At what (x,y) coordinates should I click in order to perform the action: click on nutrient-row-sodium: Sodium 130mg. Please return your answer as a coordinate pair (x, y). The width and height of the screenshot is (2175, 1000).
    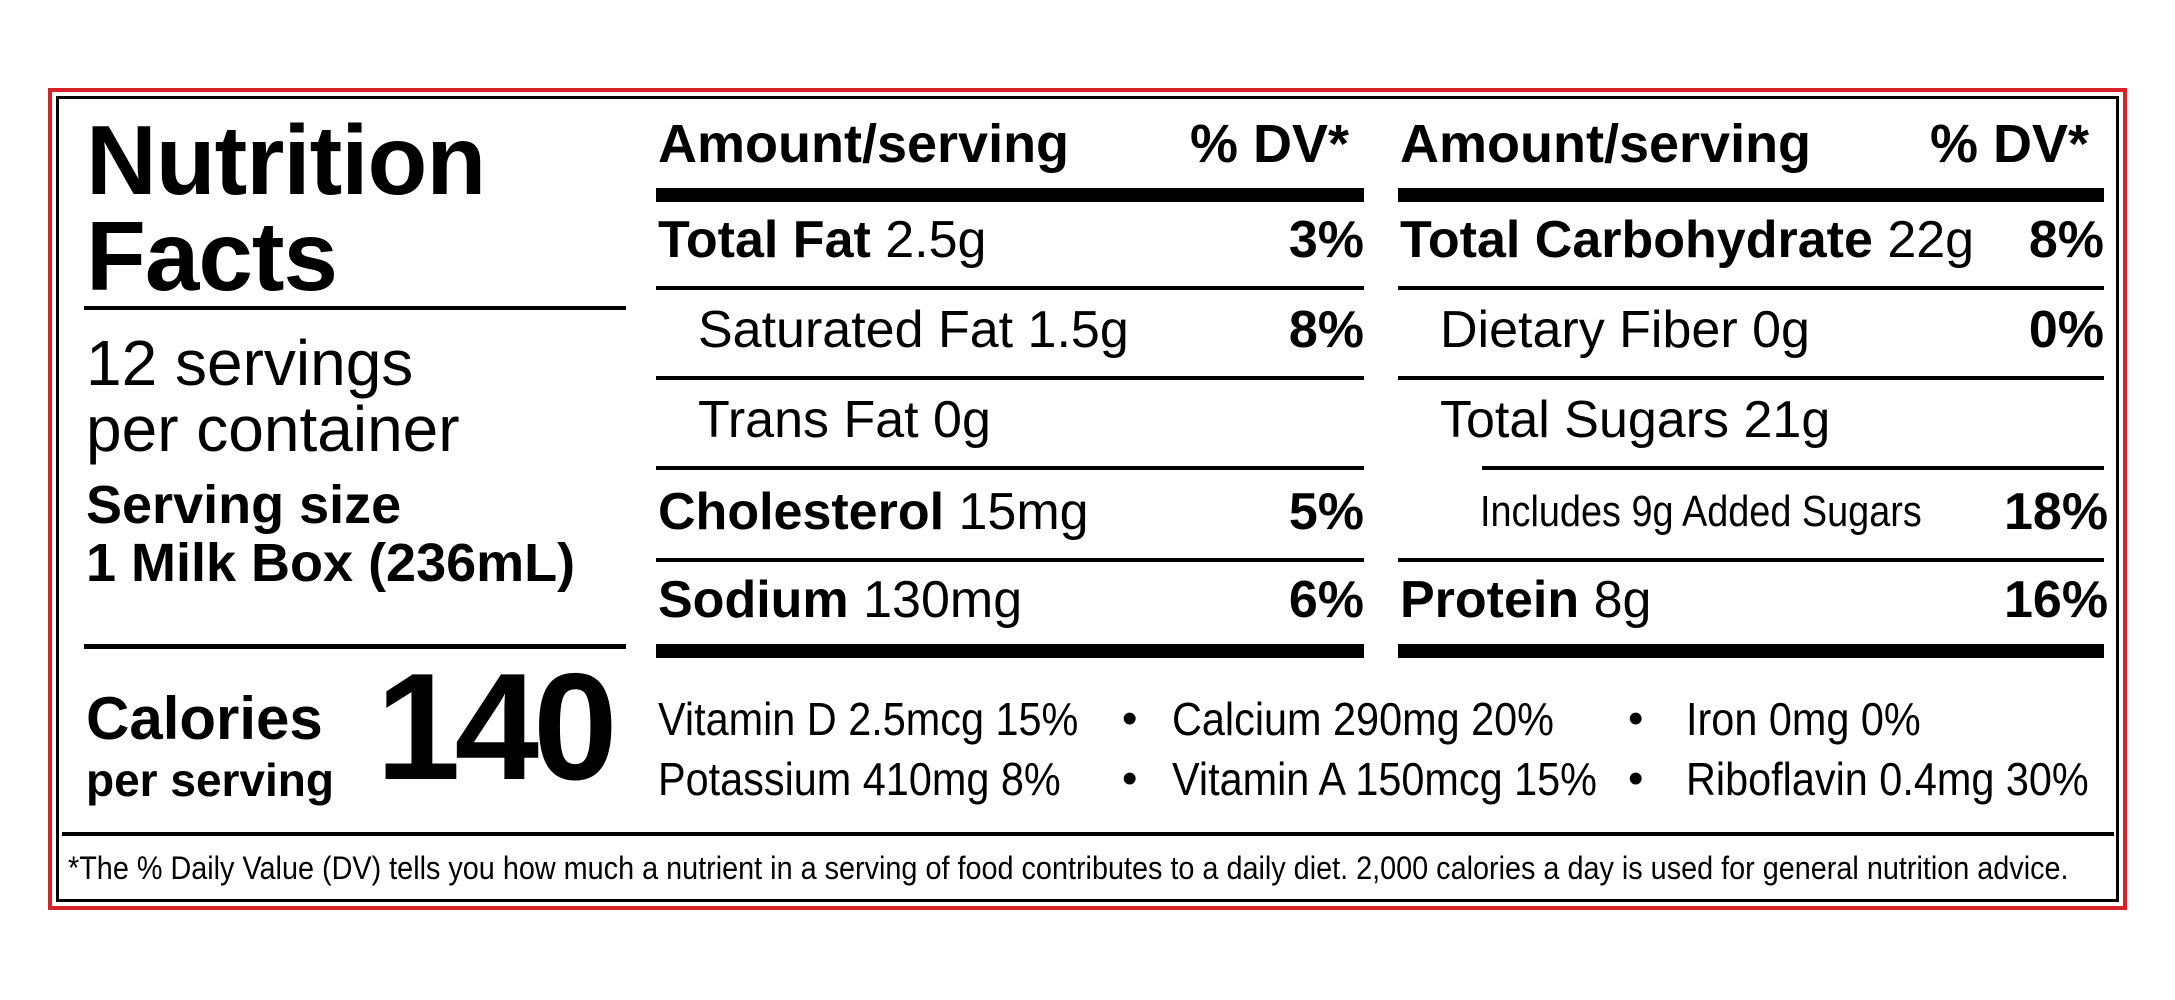
    Looking at the image, I should click on (840, 600).